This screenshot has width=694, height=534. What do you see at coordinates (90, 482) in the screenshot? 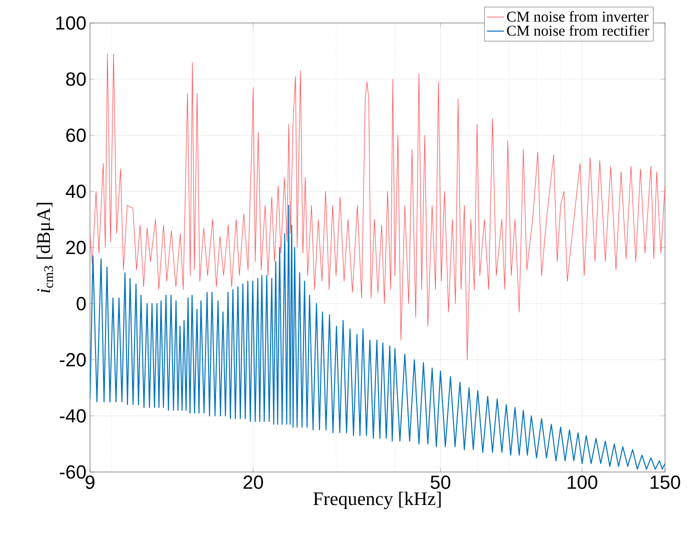
I see `x-tick-label: 9` at bounding box center [90, 482].